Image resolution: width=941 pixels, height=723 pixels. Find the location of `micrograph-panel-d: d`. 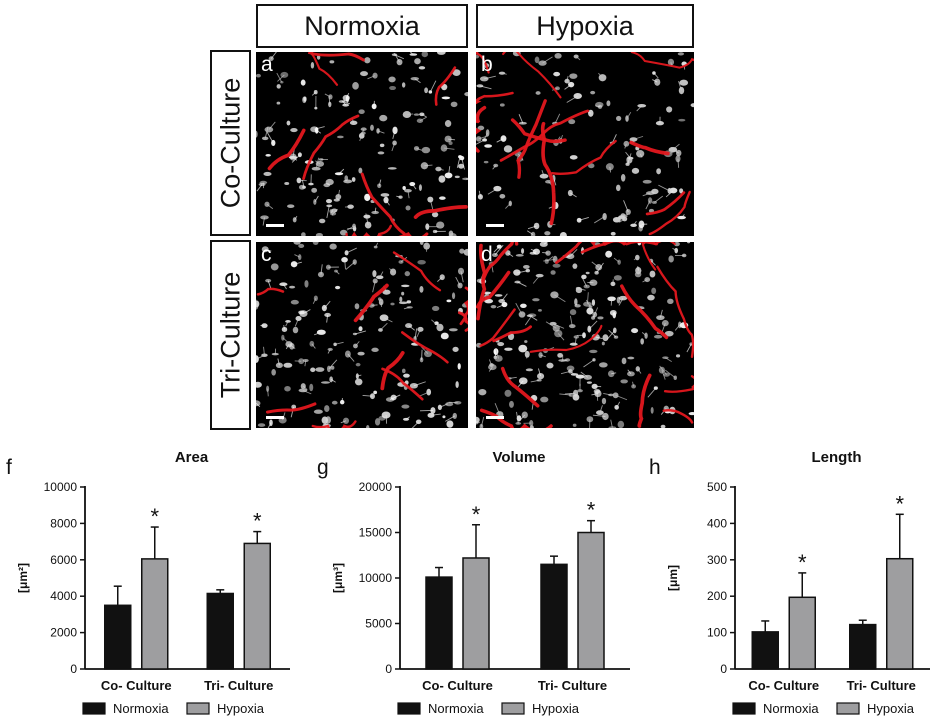

micrograph-panel-d: d is located at coordinates (585, 335).